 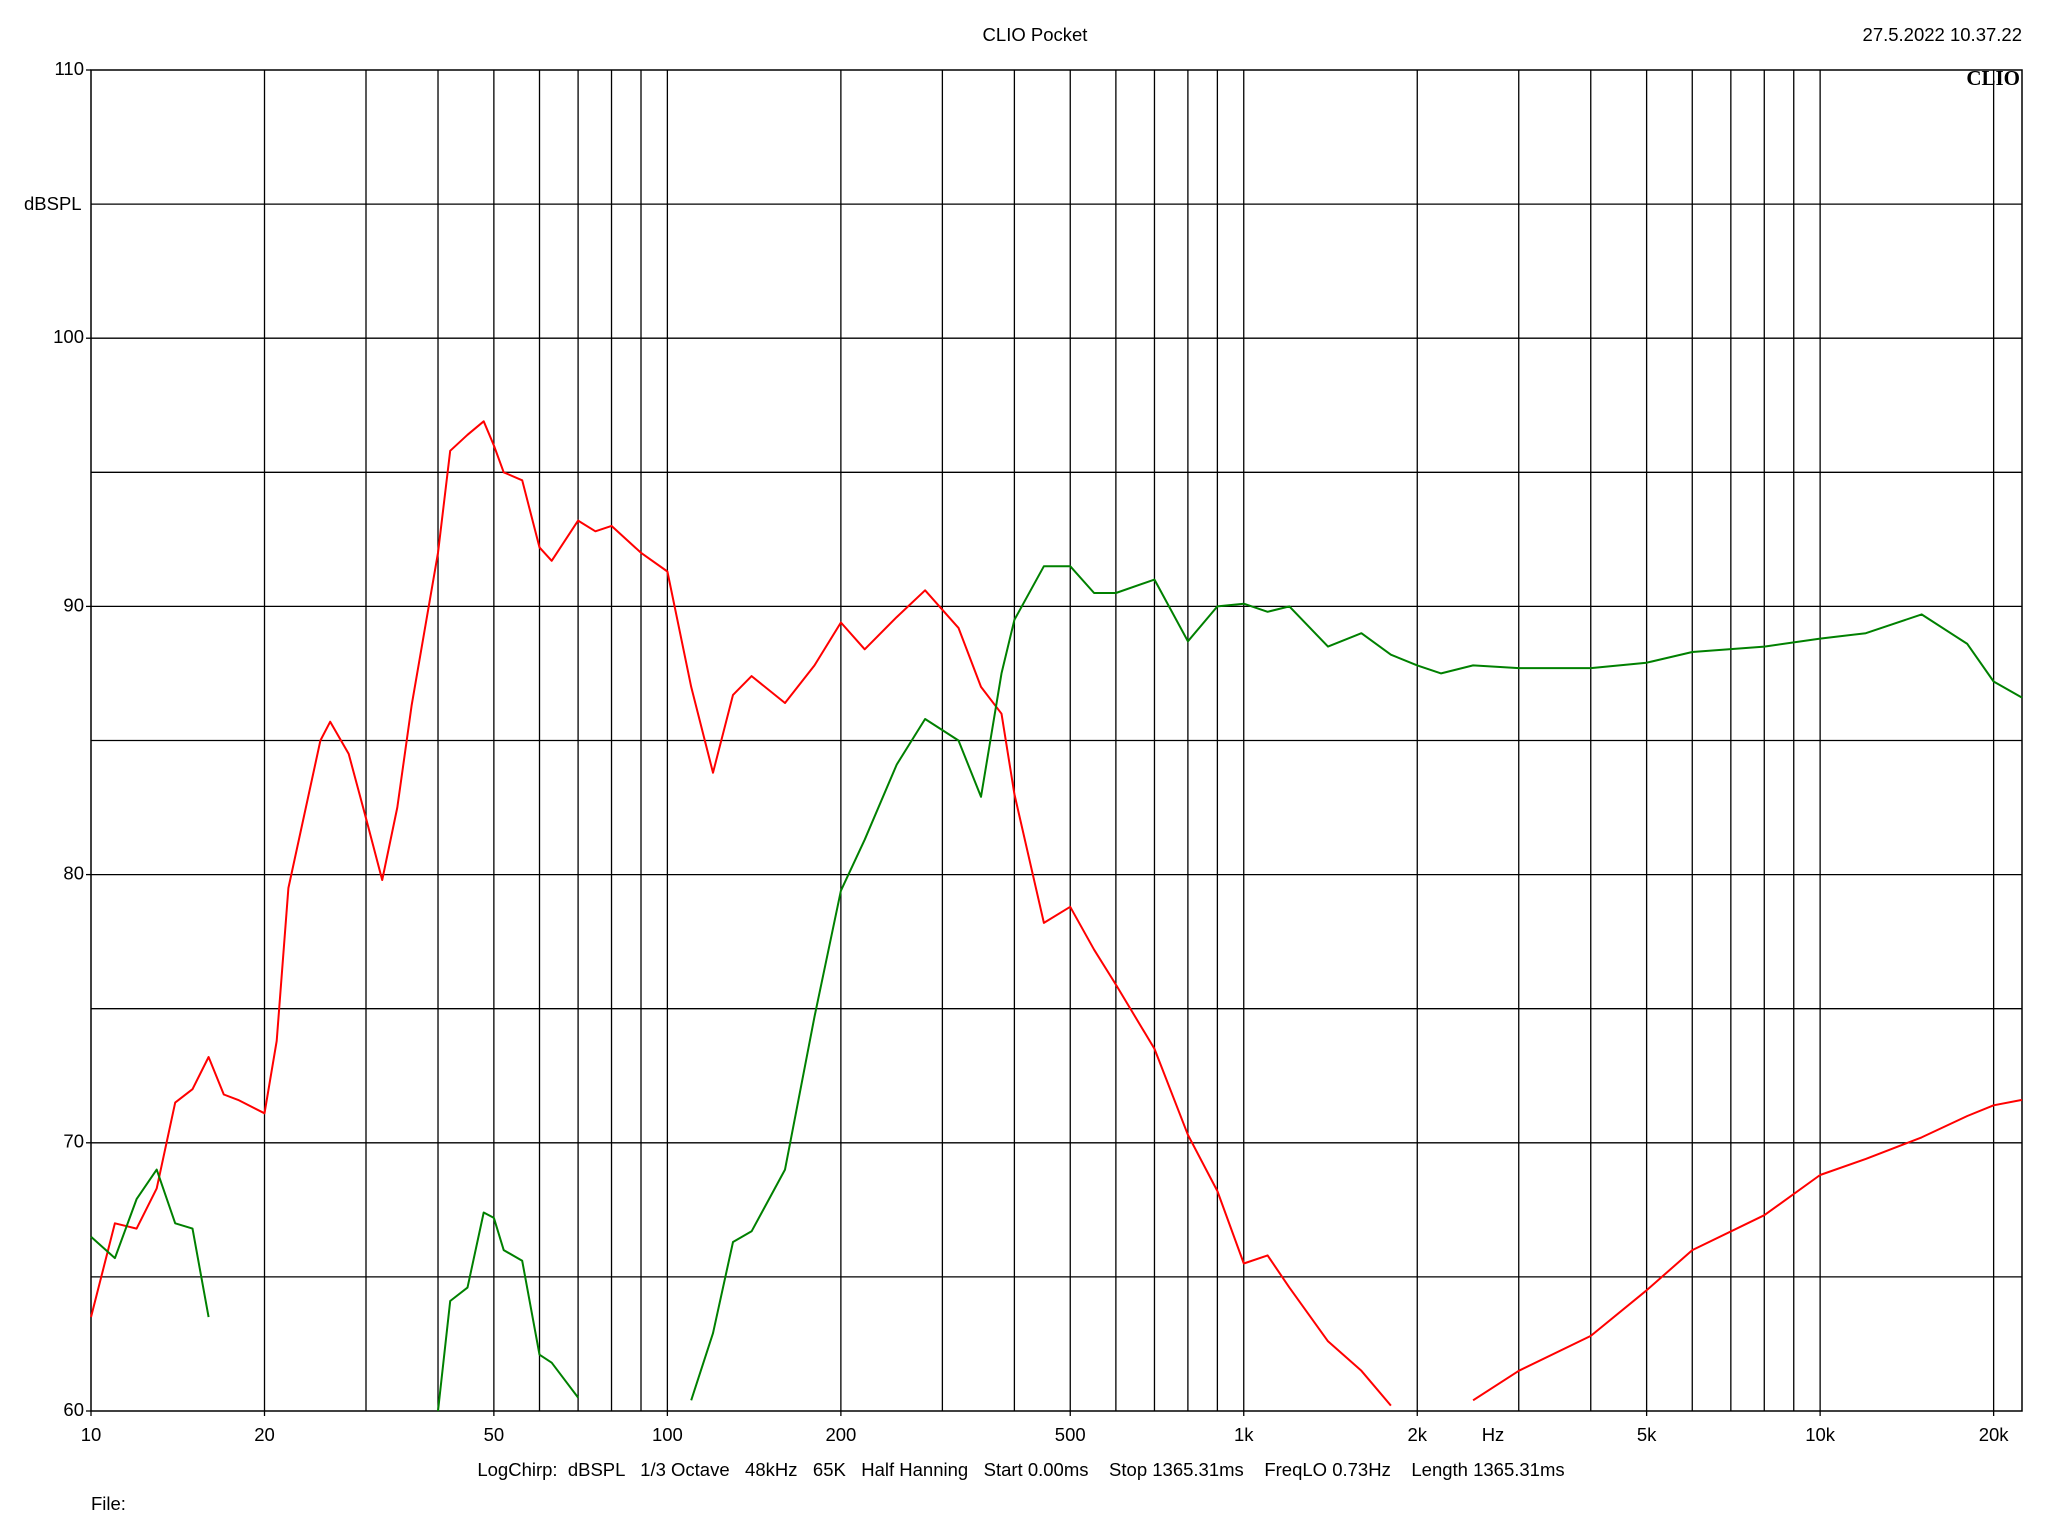 I want to click on x-tick-label: 50, so click(x=494, y=1434).